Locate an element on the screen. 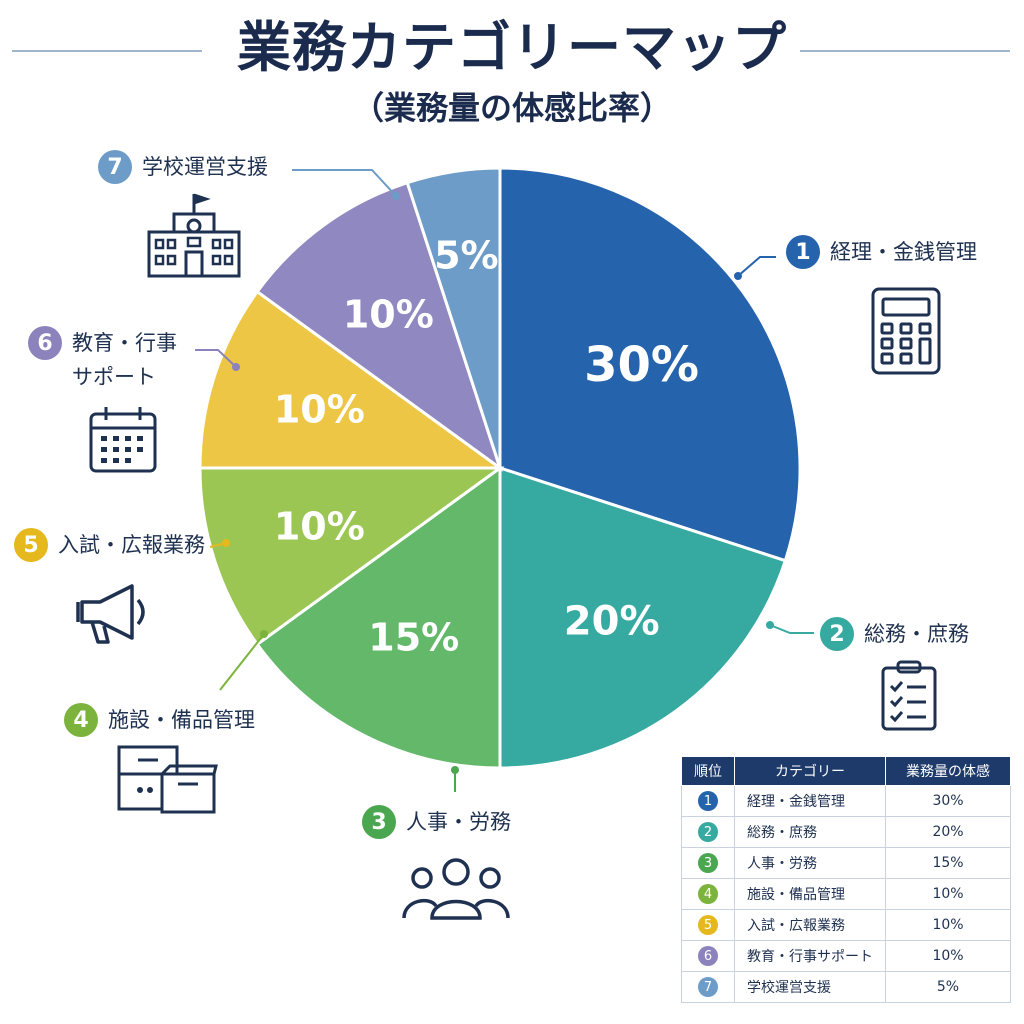 This screenshot has height=1024, width=1024. rank-badge-4: 4 is located at coordinates (81, 720).